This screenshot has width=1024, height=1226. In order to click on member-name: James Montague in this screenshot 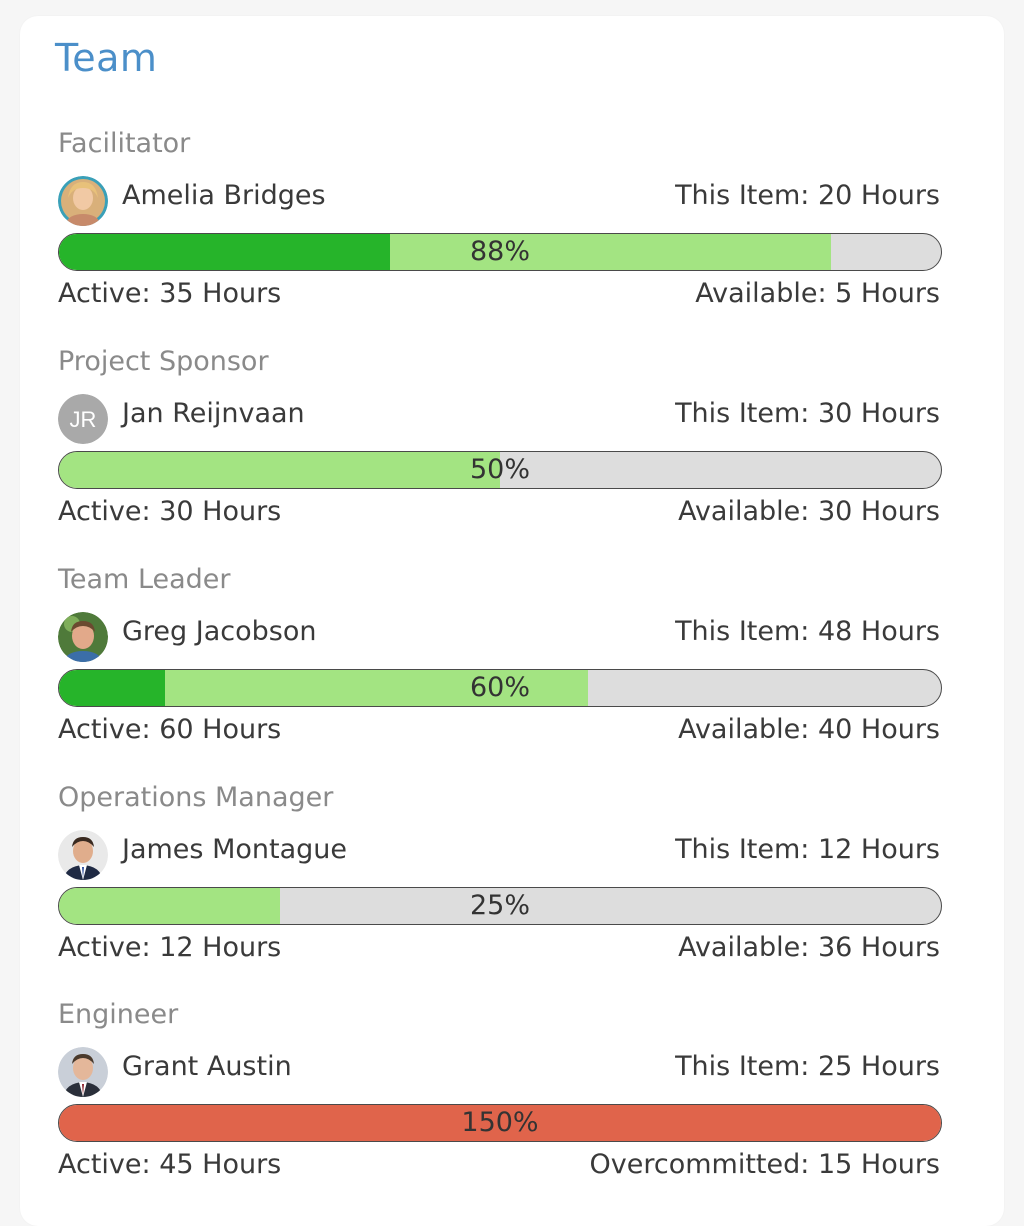, I will do `click(234, 849)`.